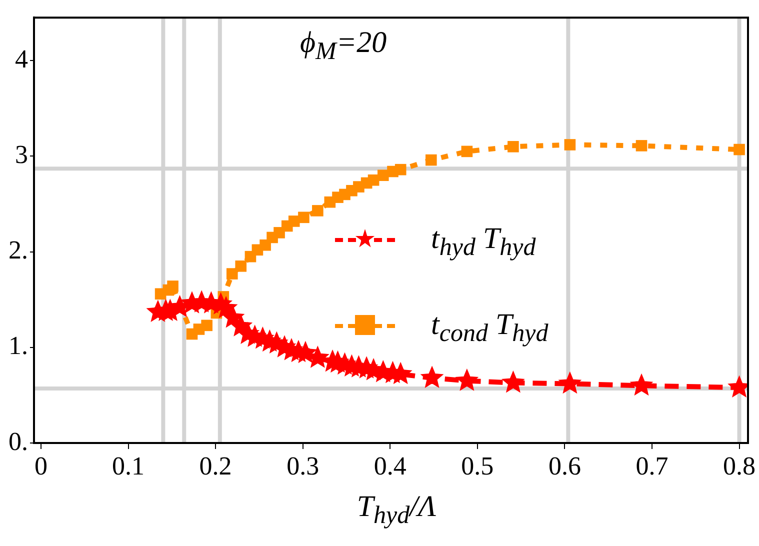  I want to click on y-tick-label: 1., so click(18, 345).